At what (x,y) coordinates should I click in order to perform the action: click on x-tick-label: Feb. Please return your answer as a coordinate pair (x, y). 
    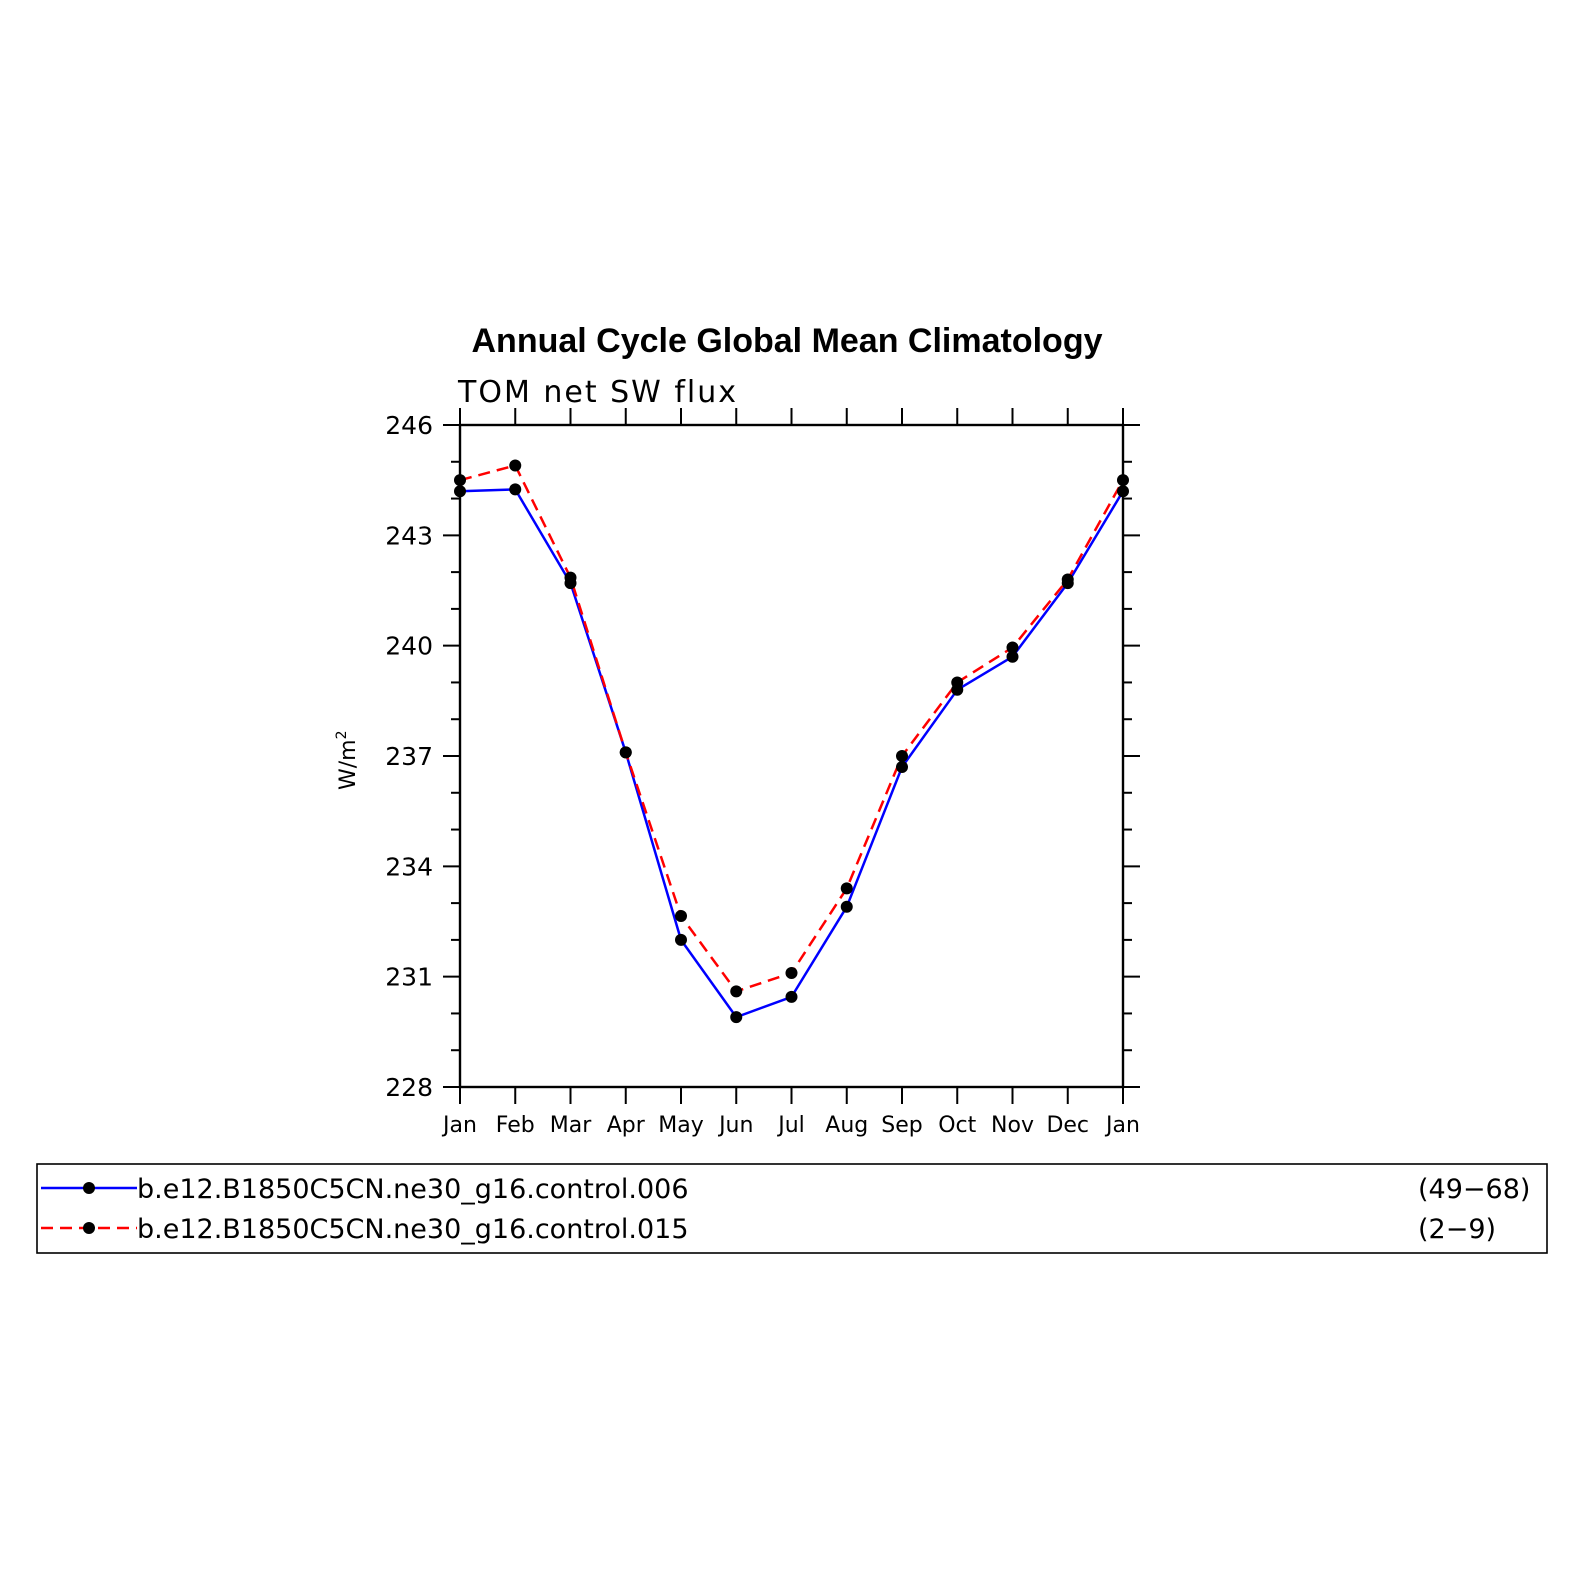
    Looking at the image, I should click on (515, 1125).